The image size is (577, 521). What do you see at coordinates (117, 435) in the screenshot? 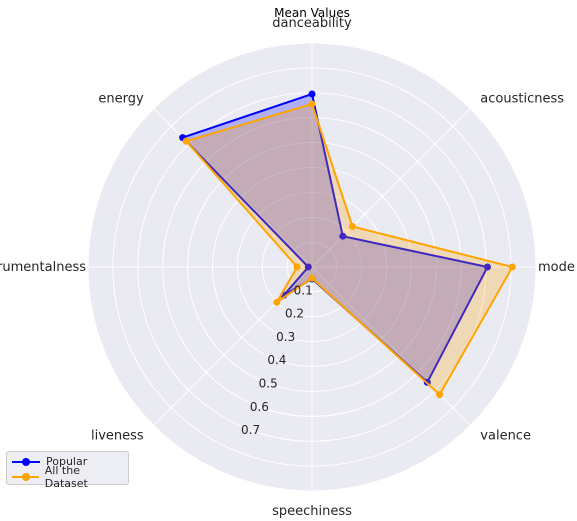
I see `axis-label-liveness: liveness` at bounding box center [117, 435].